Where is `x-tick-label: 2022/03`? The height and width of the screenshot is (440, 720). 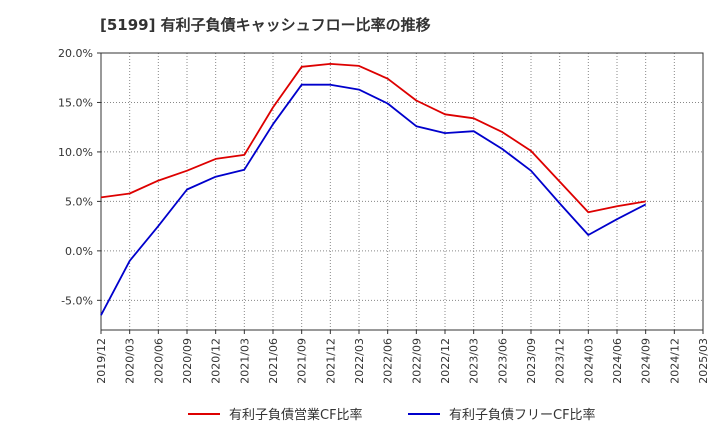 x-tick-label: 2022/03 is located at coordinates (359, 361).